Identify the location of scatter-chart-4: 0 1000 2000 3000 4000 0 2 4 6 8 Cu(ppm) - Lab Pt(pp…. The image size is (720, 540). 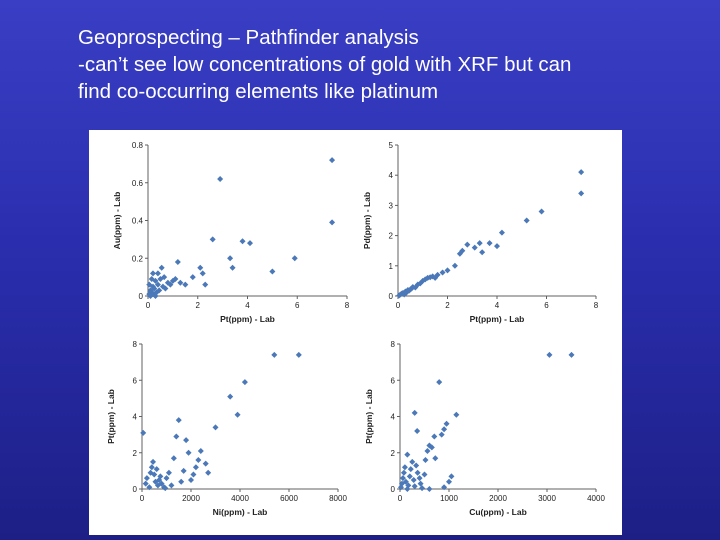
(484, 428).